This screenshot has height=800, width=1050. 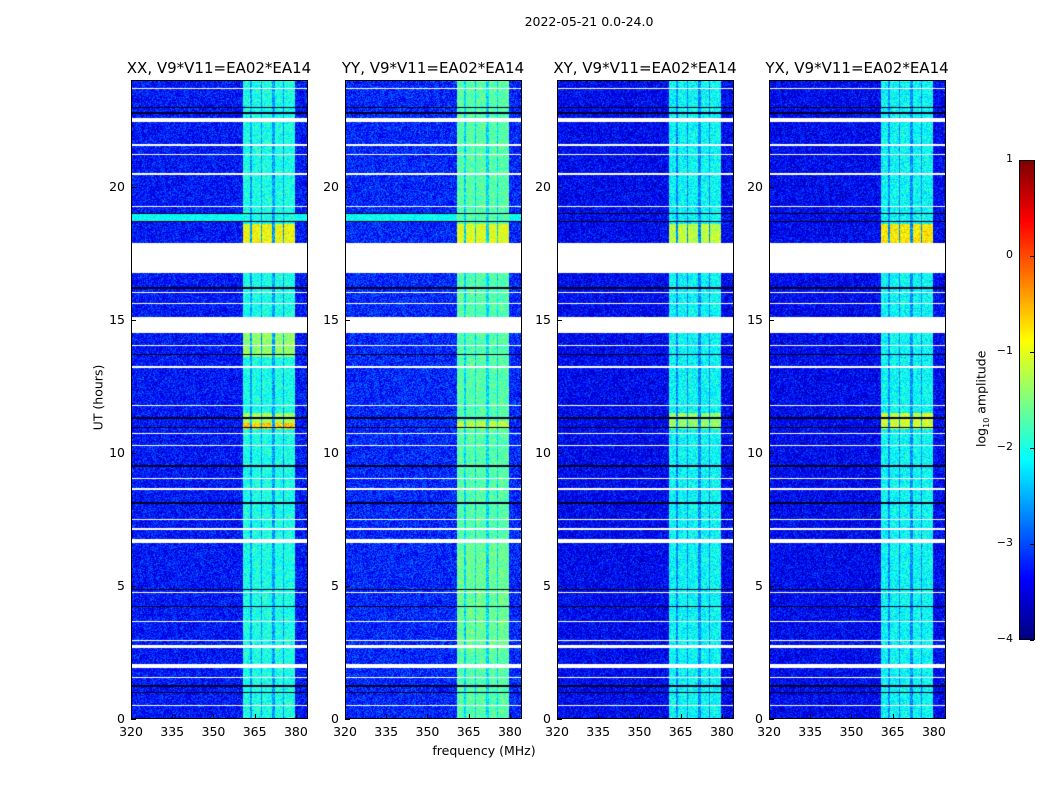 I want to click on colorbar-tick-label: 1, so click(x=1009, y=158).